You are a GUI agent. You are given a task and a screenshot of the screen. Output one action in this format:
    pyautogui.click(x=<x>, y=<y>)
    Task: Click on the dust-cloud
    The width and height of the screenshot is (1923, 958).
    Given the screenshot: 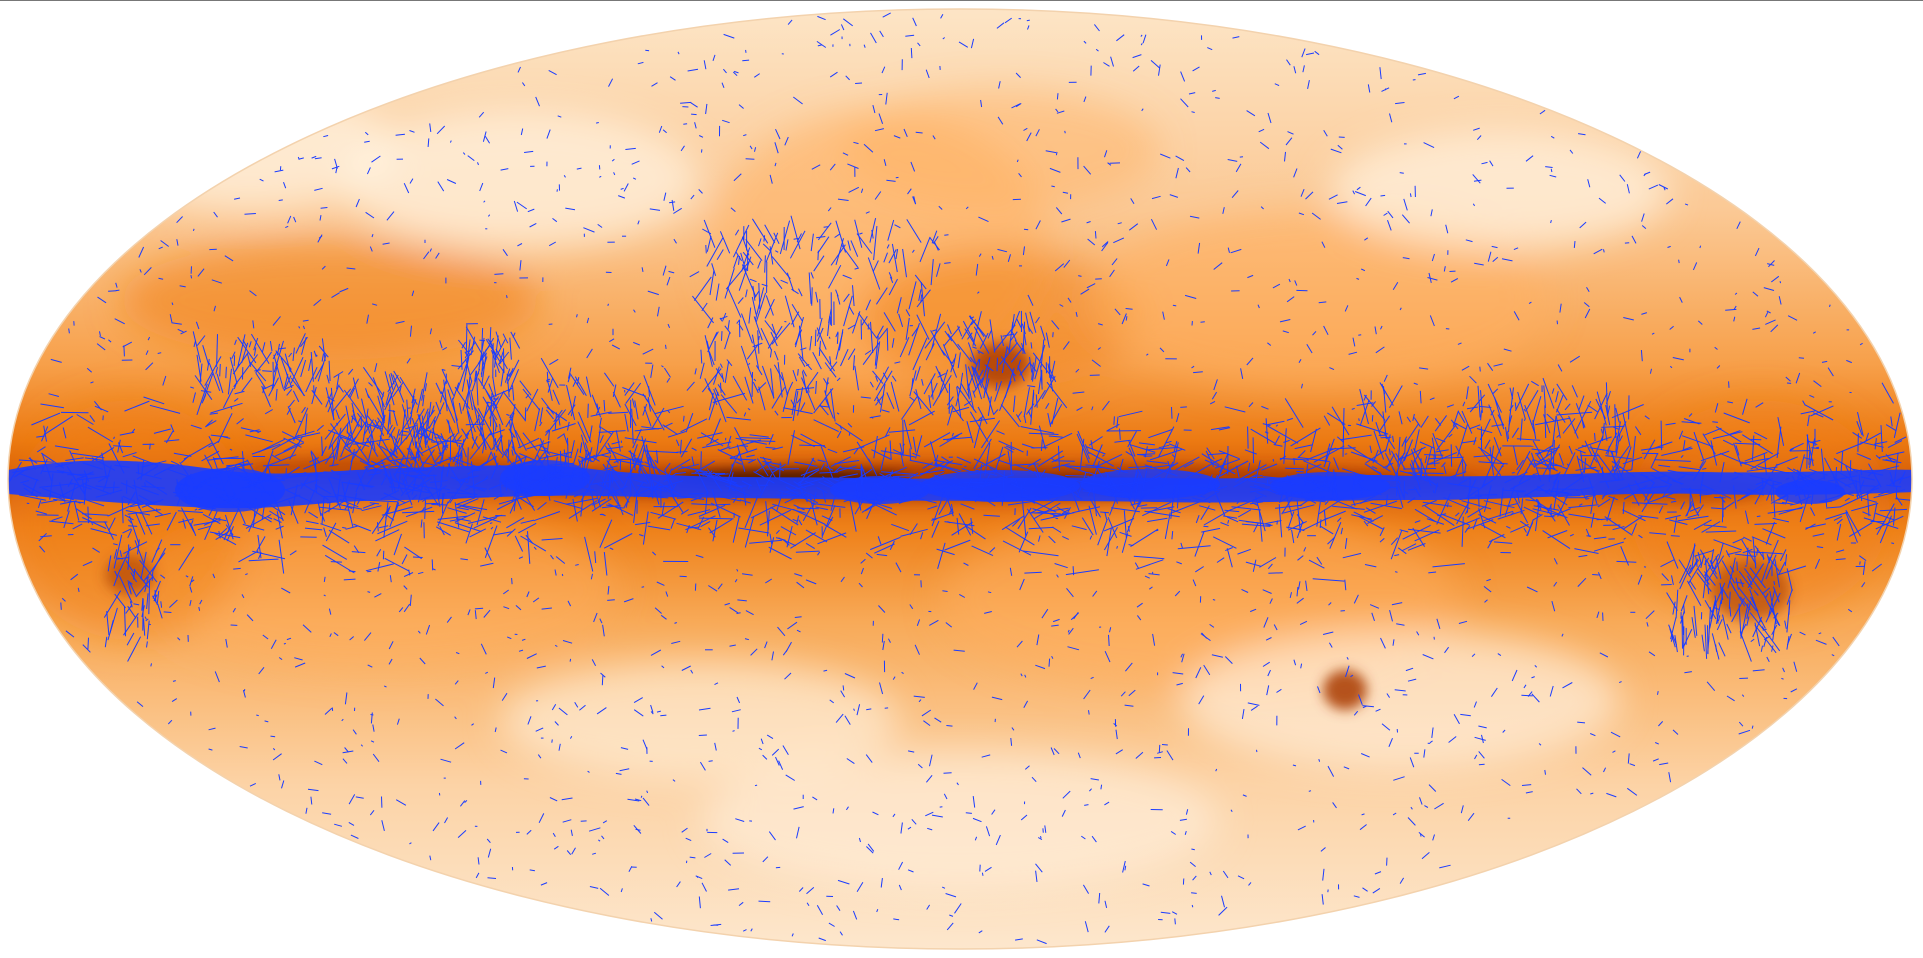 What is the action you would take?
    pyautogui.click(x=960, y=820)
    